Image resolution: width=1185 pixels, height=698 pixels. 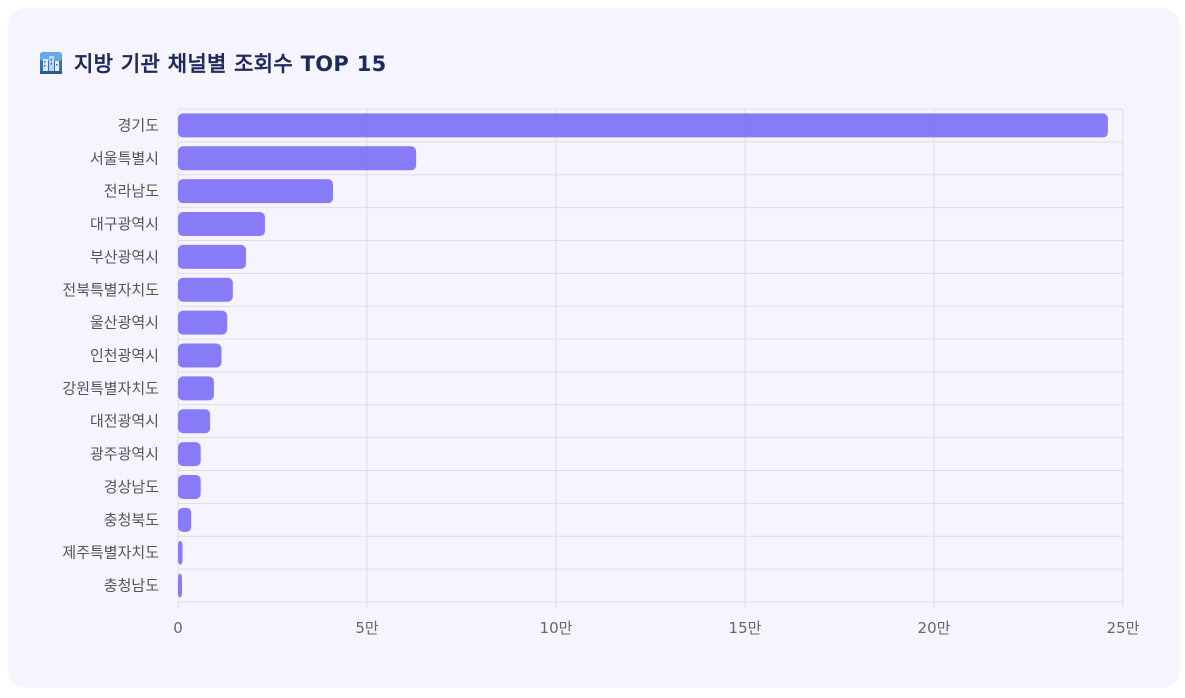 What do you see at coordinates (124, 323) in the screenshot?
I see `category-label: 울산광역시` at bounding box center [124, 323].